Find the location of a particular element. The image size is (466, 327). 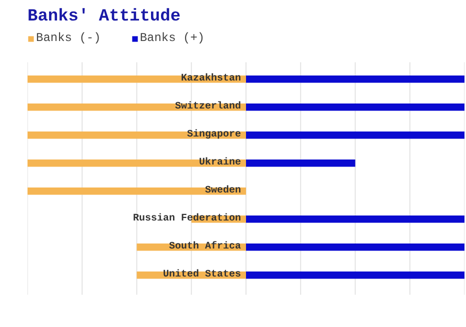

y-tick-label: Sweden is located at coordinates (223, 190).